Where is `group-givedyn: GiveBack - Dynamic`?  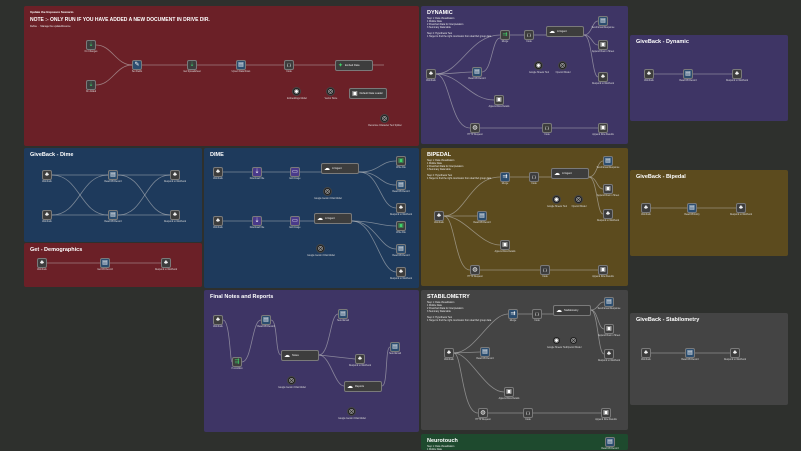 group-givedyn: GiveBack - Dynamic is located at coordinates (709, 78).